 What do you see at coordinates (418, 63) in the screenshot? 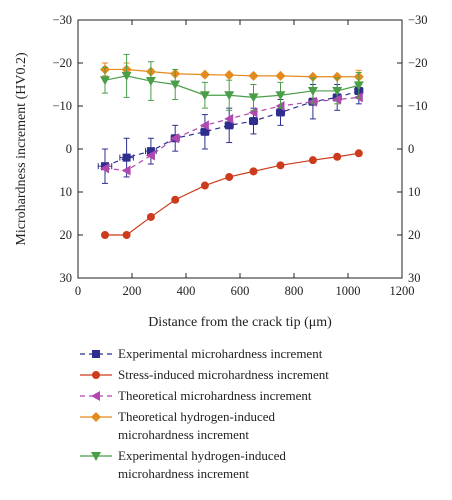
I see `y-tick-label-right: −20` at bounding box center [418, 63].